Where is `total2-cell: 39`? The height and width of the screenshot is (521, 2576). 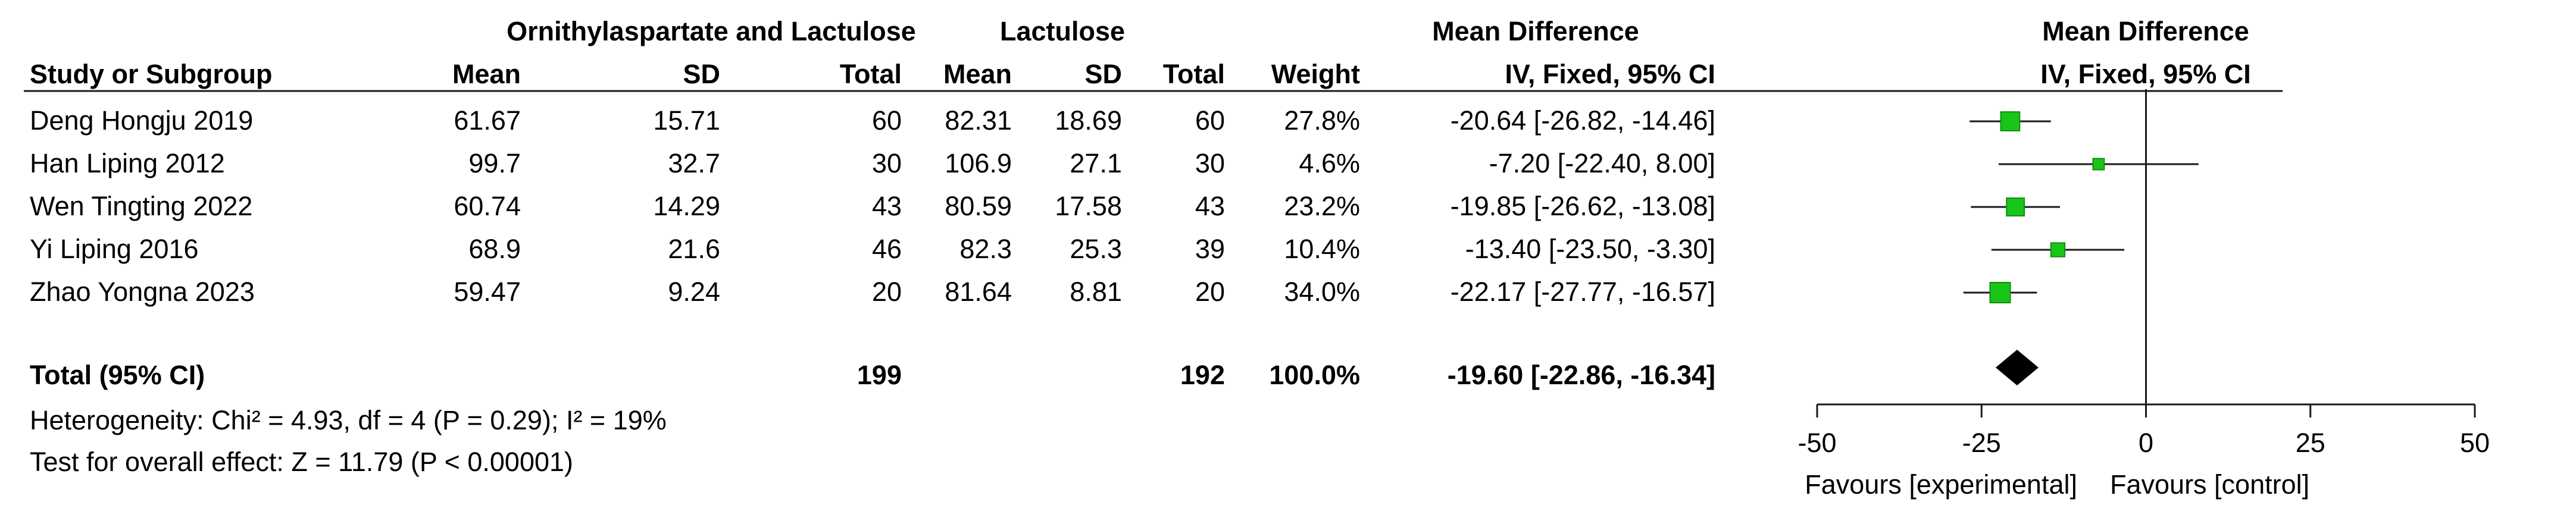 total2-cell: 39 is located at coordinates (1210, 249).